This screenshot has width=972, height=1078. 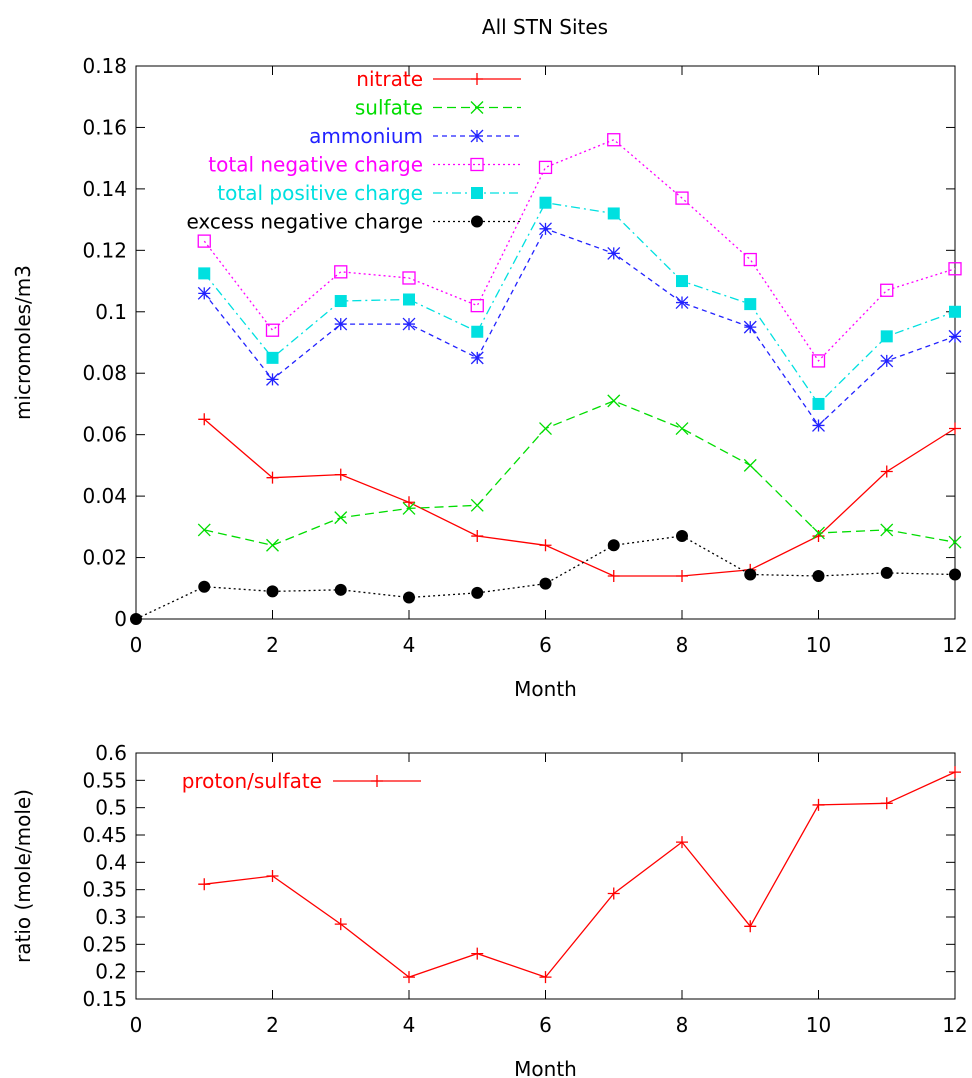 I want to click on y-tick-label: 0, so click(x=120, y=619).